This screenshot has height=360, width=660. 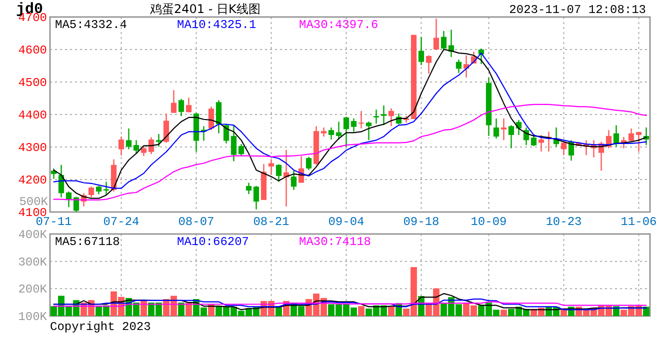 What do you see at coordinates (32, 148) in the screenshot?
I see `y-tick-label: 4300` at bounding box center [32, 148].